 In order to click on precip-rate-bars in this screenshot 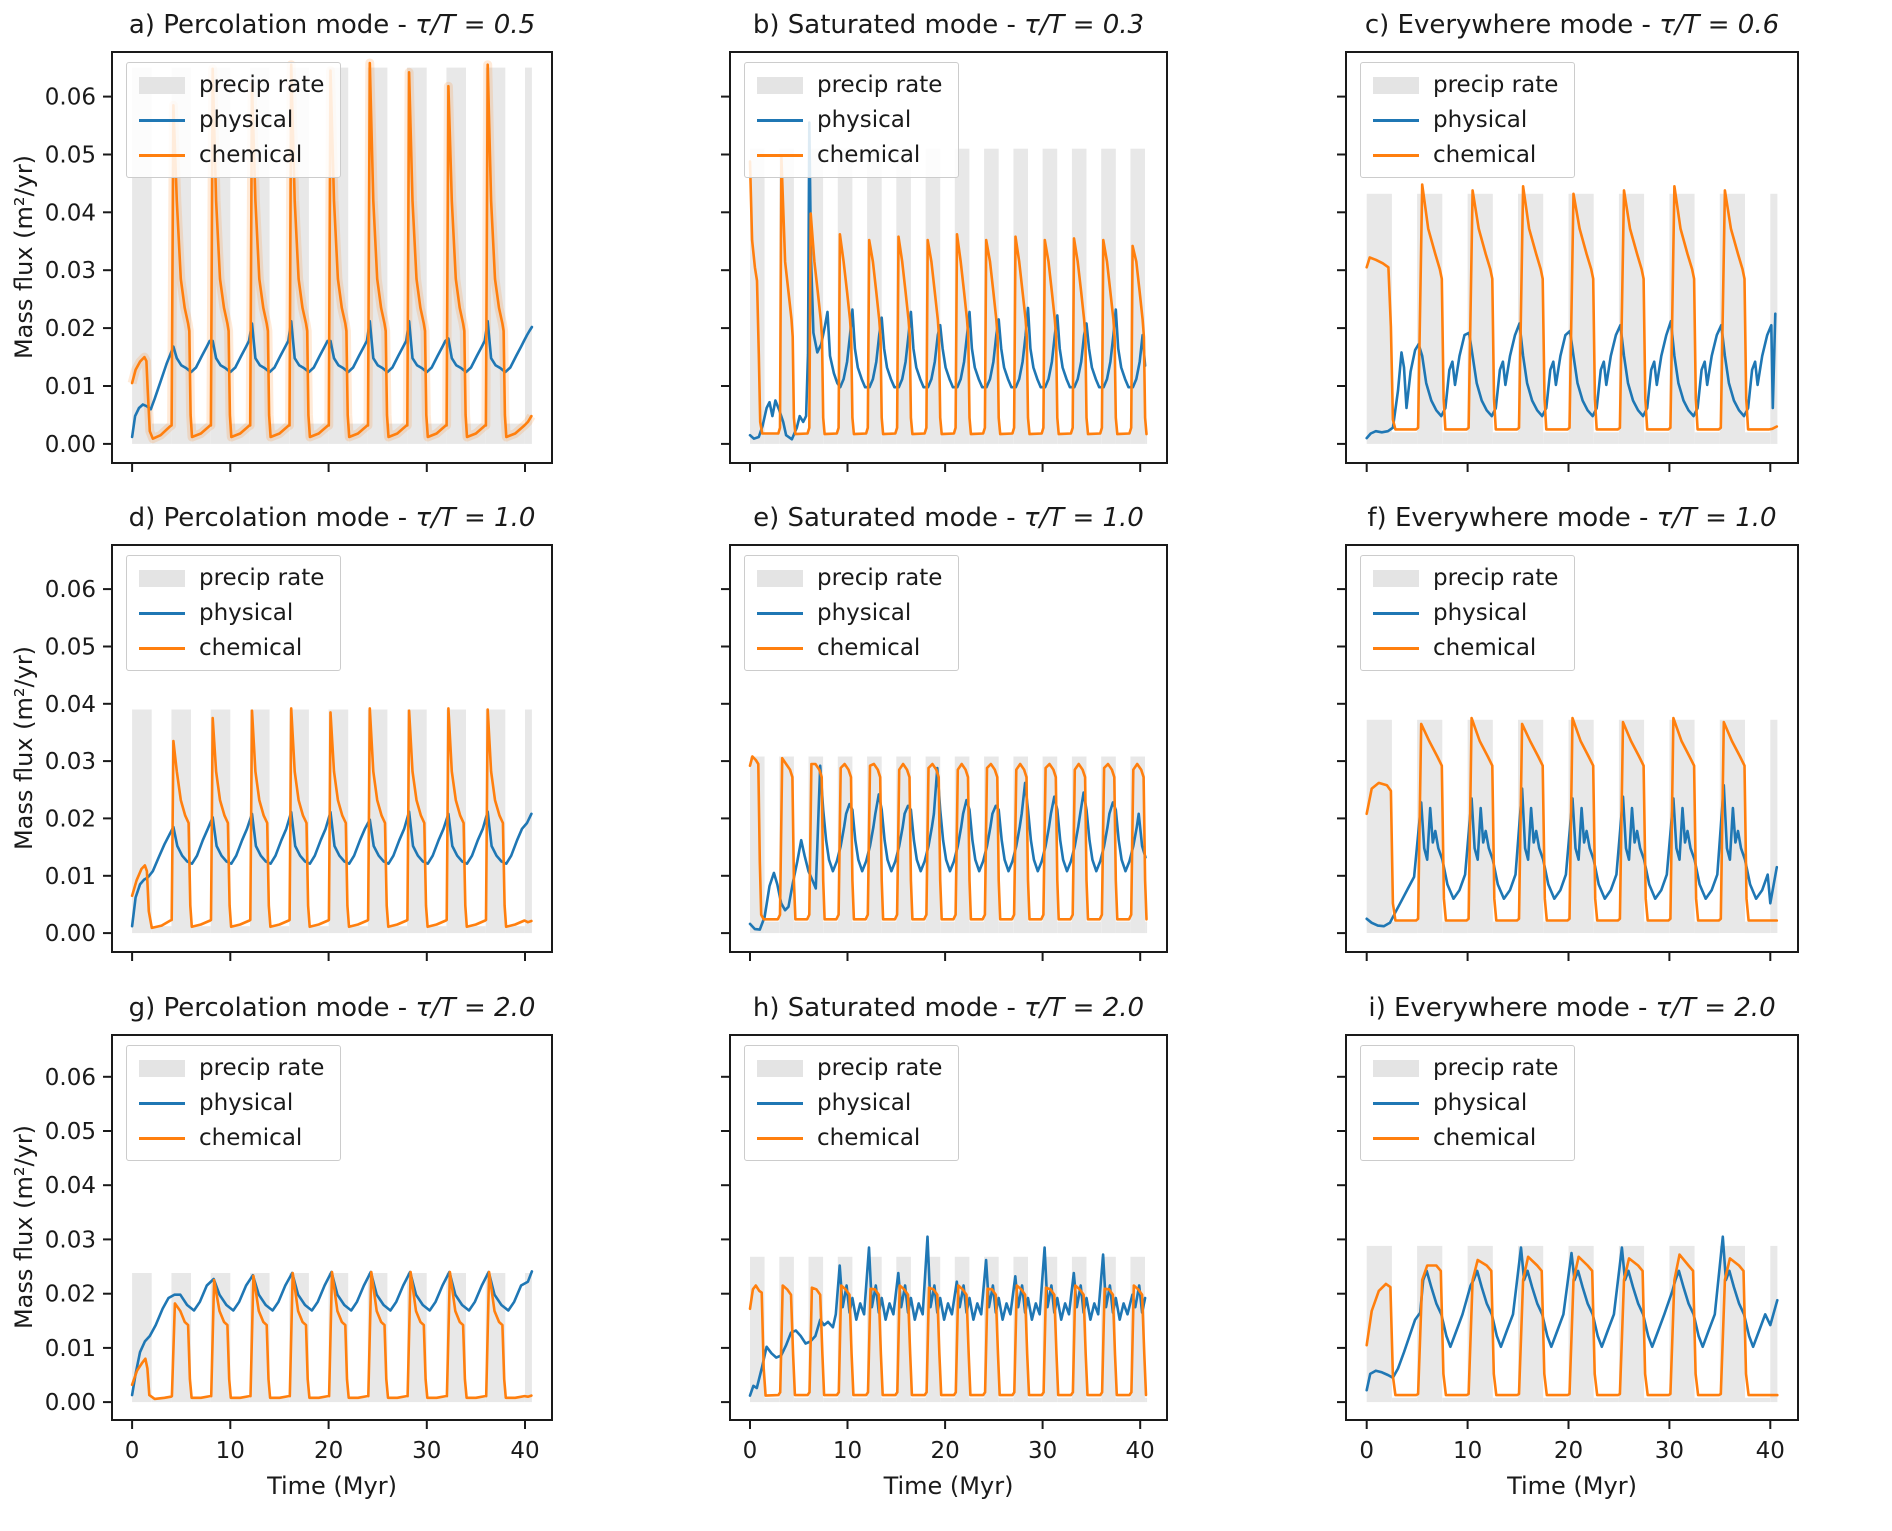, I will do `click(1572, 826)`.